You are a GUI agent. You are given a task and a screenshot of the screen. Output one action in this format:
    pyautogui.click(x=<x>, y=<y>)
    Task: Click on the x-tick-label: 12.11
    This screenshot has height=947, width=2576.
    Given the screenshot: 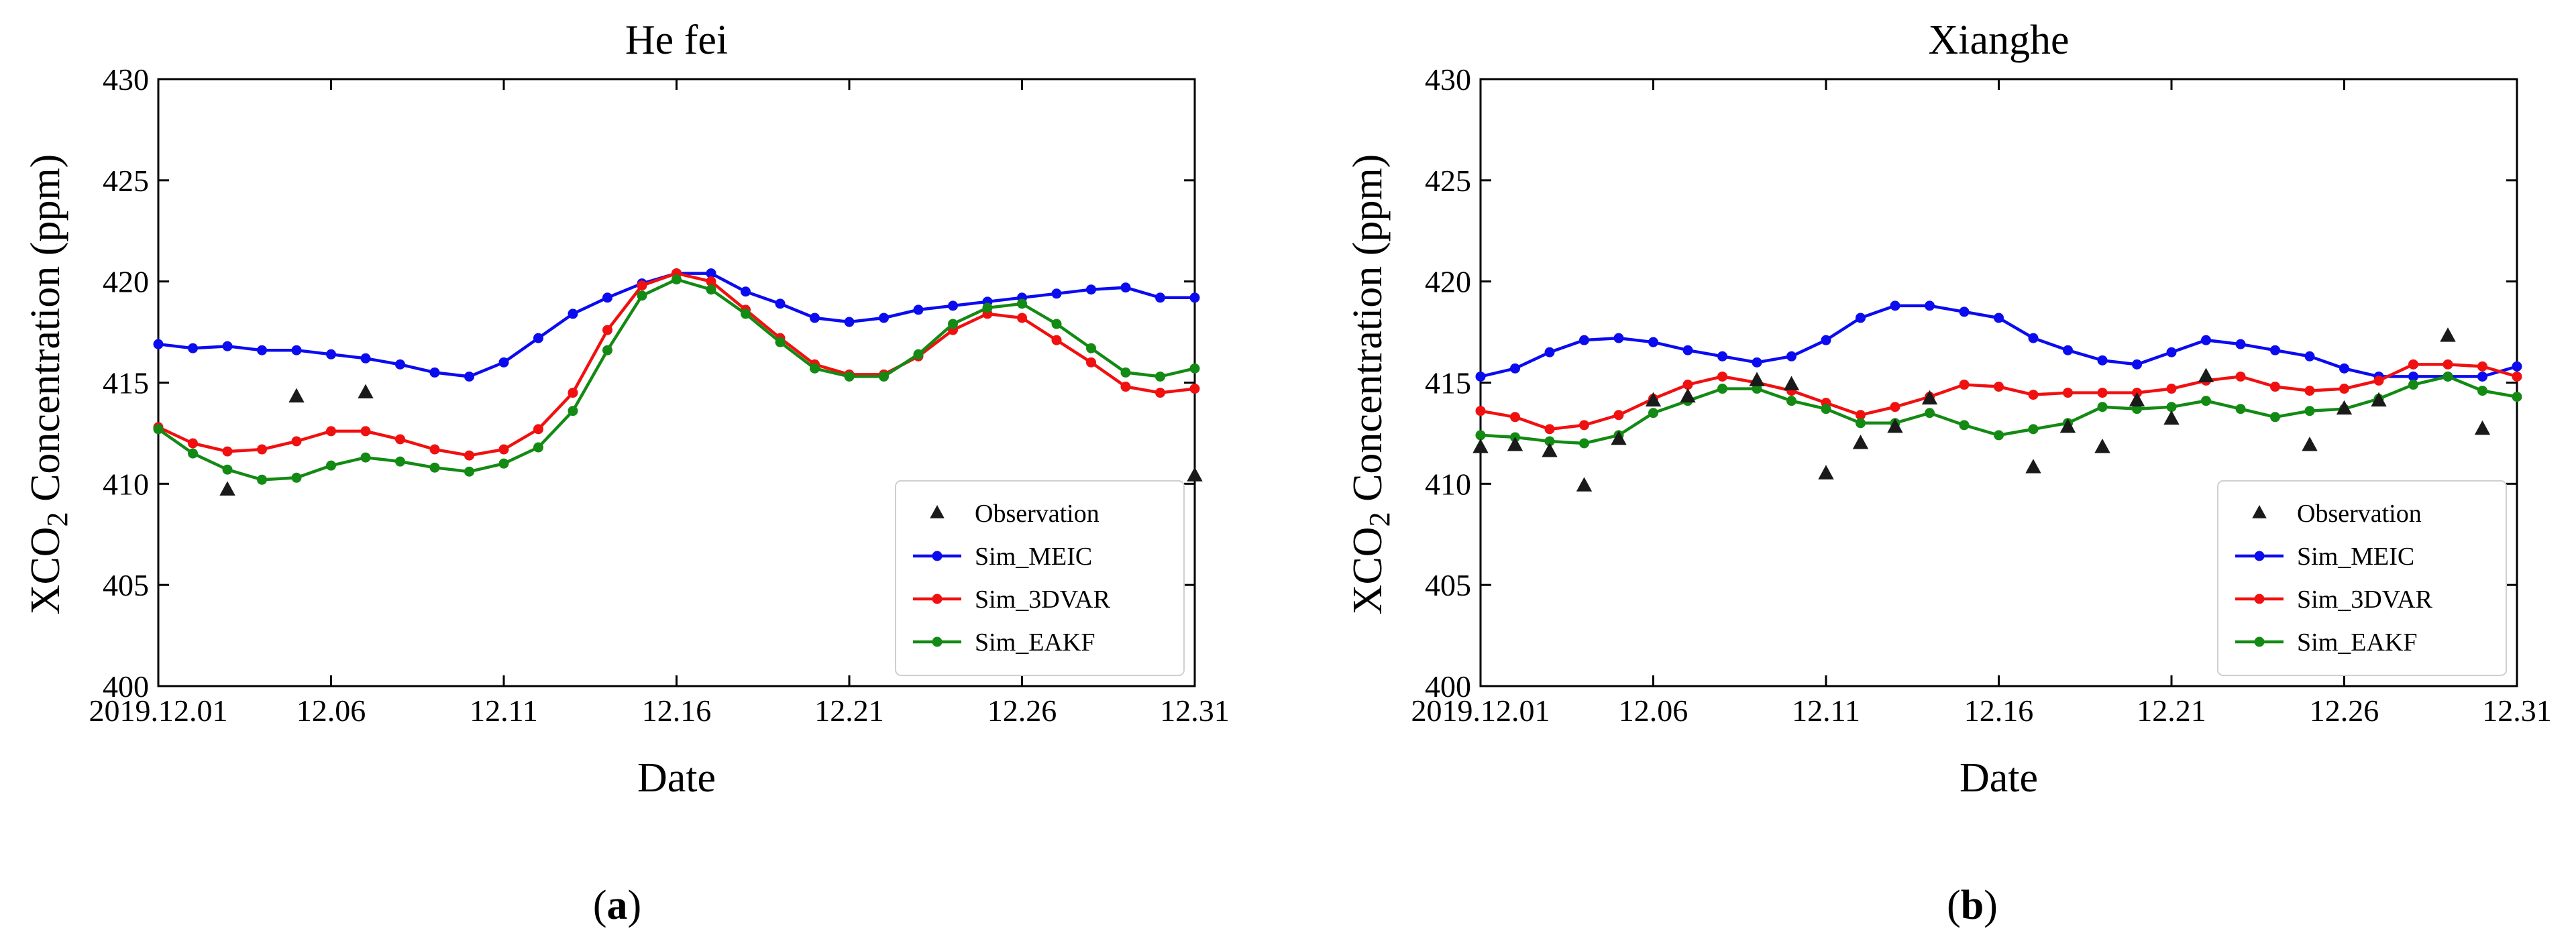 What is the action you would take?
    pyautogui.click(x=1826, y=711)
    